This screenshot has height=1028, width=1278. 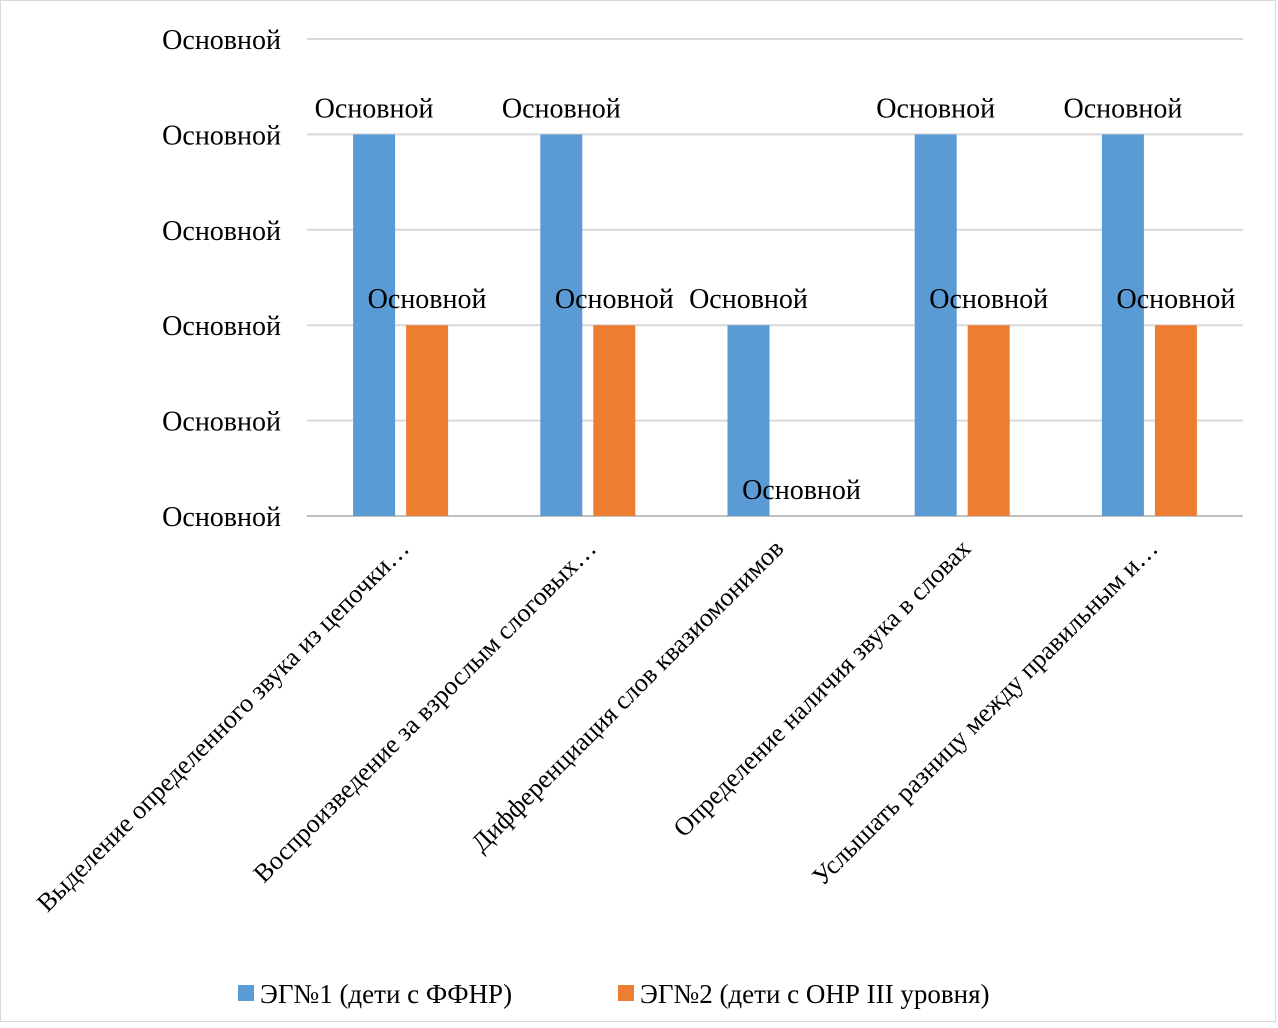 I want to click on legend-label: ЭГ№2 (дети с ОНР III уровня), so click(x=814, y=994).